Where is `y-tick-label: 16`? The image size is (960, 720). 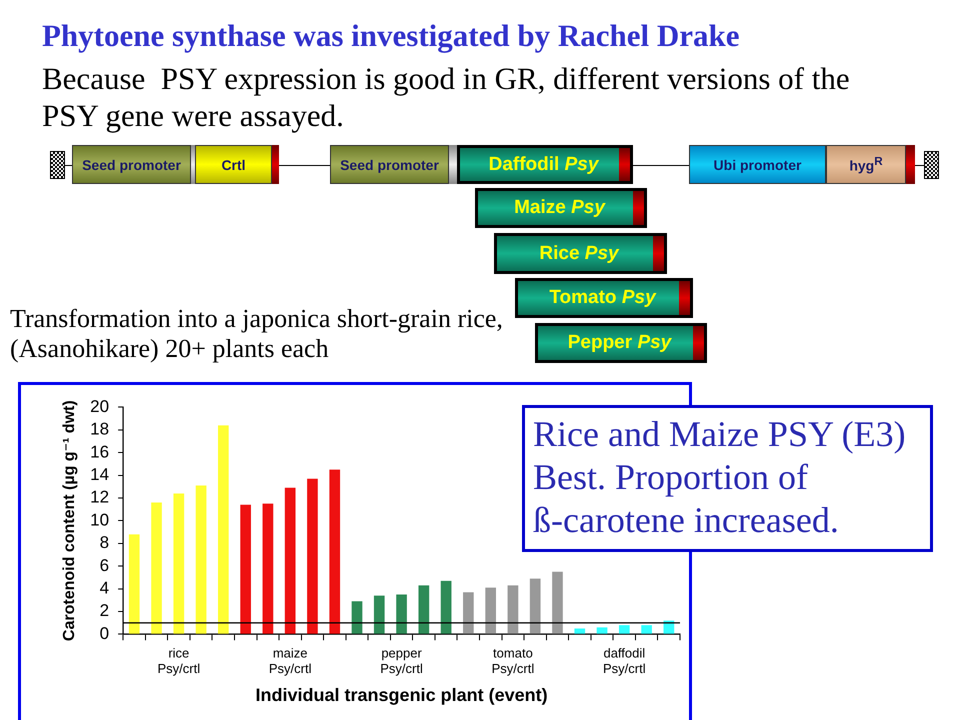
y-tick-label: 16 is located at coordinates (100, 452).